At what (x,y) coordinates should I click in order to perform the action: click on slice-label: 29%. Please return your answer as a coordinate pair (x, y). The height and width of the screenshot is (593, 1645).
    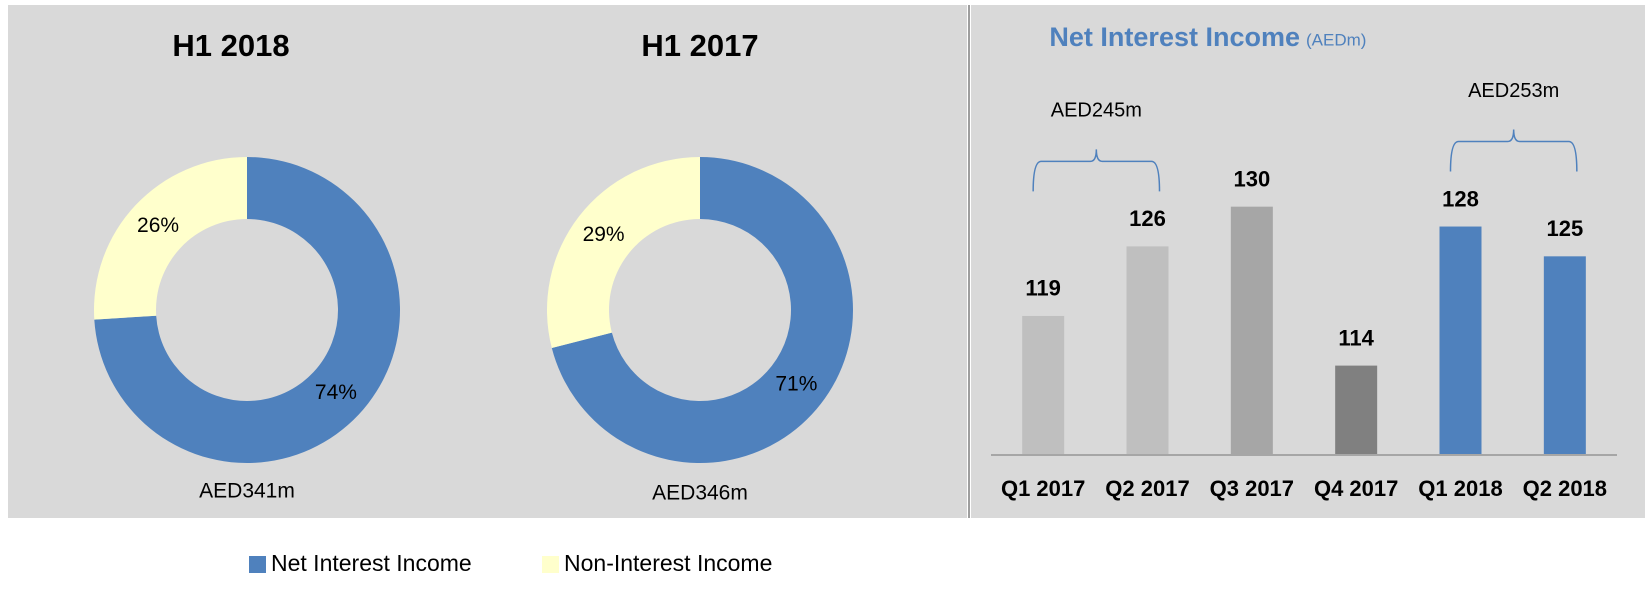
    Looking at the image, I should click on (604, 234).